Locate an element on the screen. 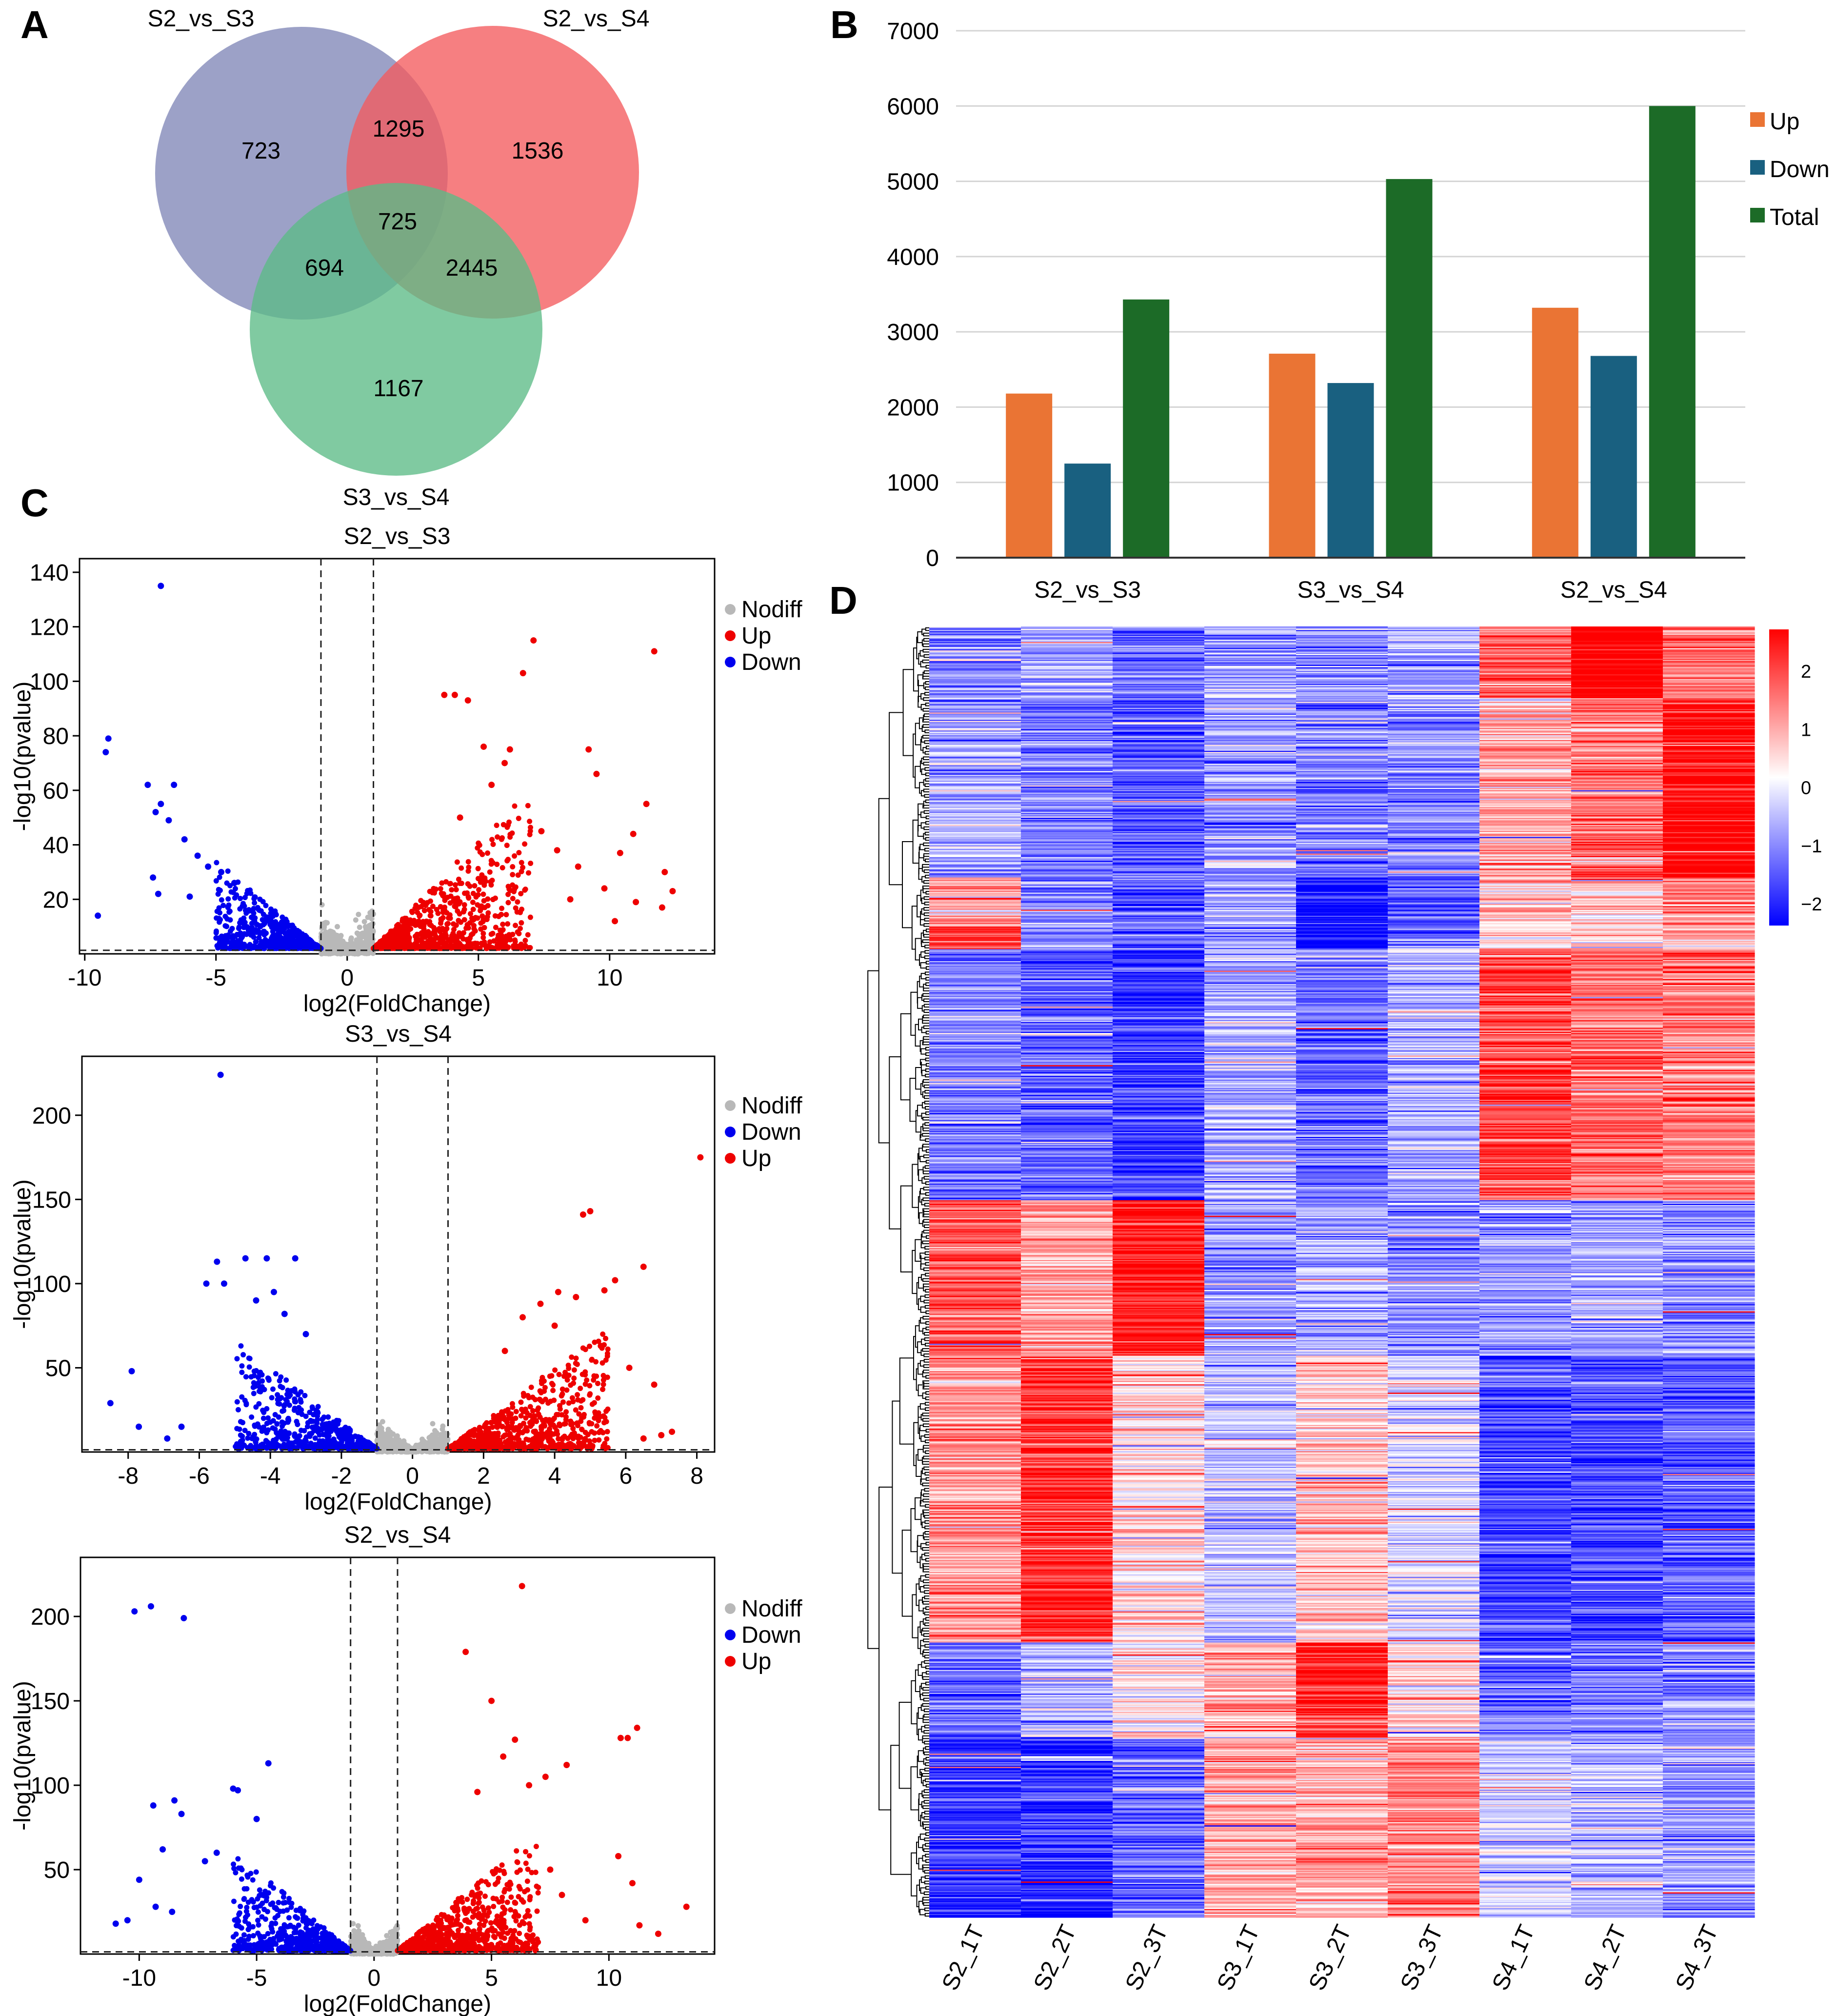 This screenshot has width=1836, height=2016. v3-x-tick-label: 5 is located at coordinates (491, 1978).